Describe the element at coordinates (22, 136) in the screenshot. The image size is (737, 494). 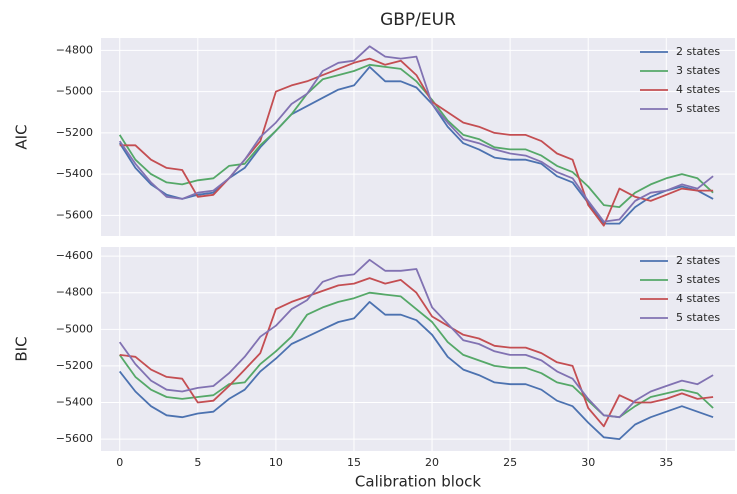
I see `y-axis-label: AIC` at that location.